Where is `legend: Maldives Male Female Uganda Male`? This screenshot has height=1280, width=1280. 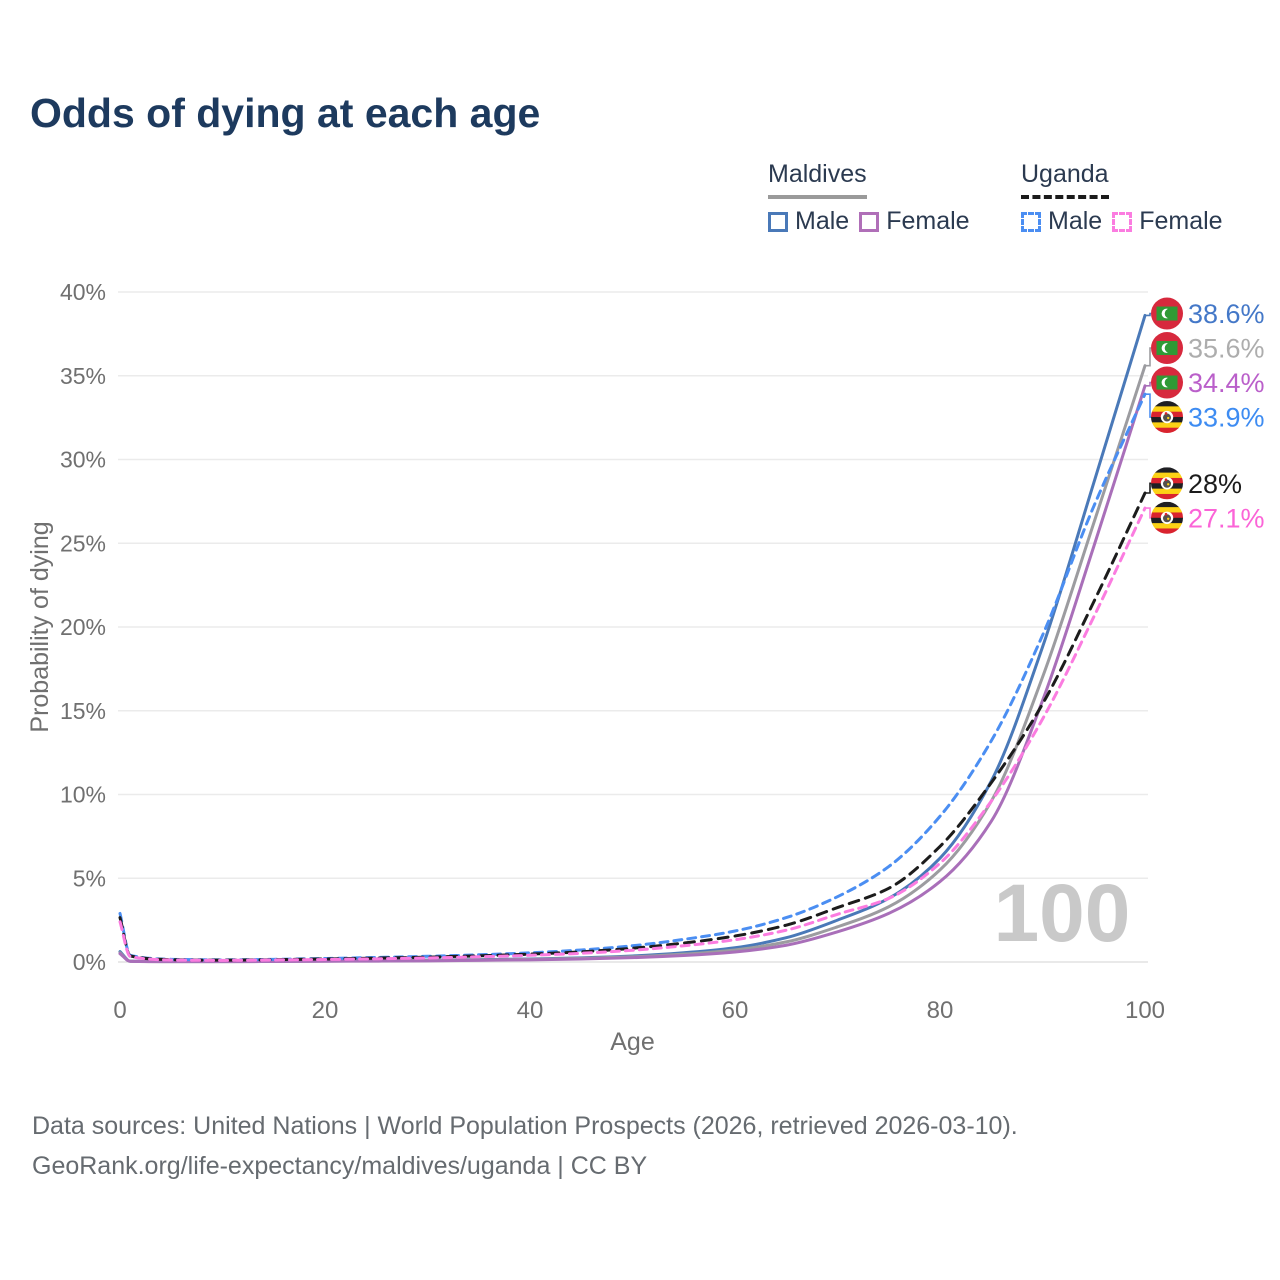 legend: Maldives Male Female Uganda Male is located at coordinates (640, 200).